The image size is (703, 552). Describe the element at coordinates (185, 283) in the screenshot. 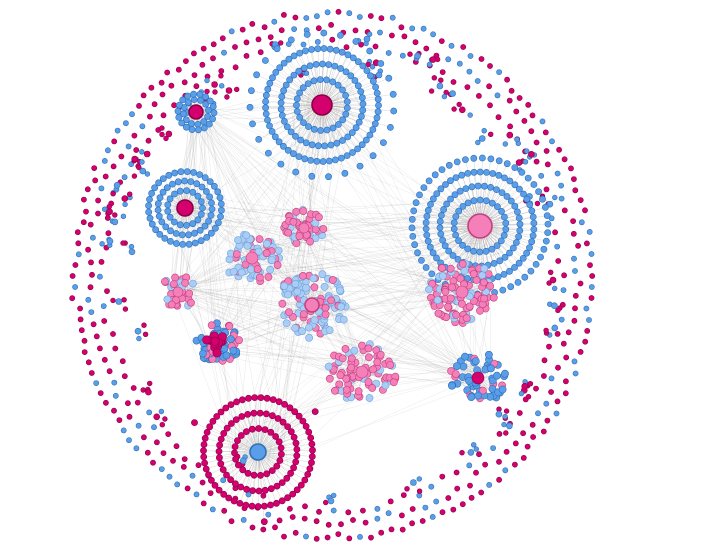

I see `cluster-pink-left-leaf-node` at that location.